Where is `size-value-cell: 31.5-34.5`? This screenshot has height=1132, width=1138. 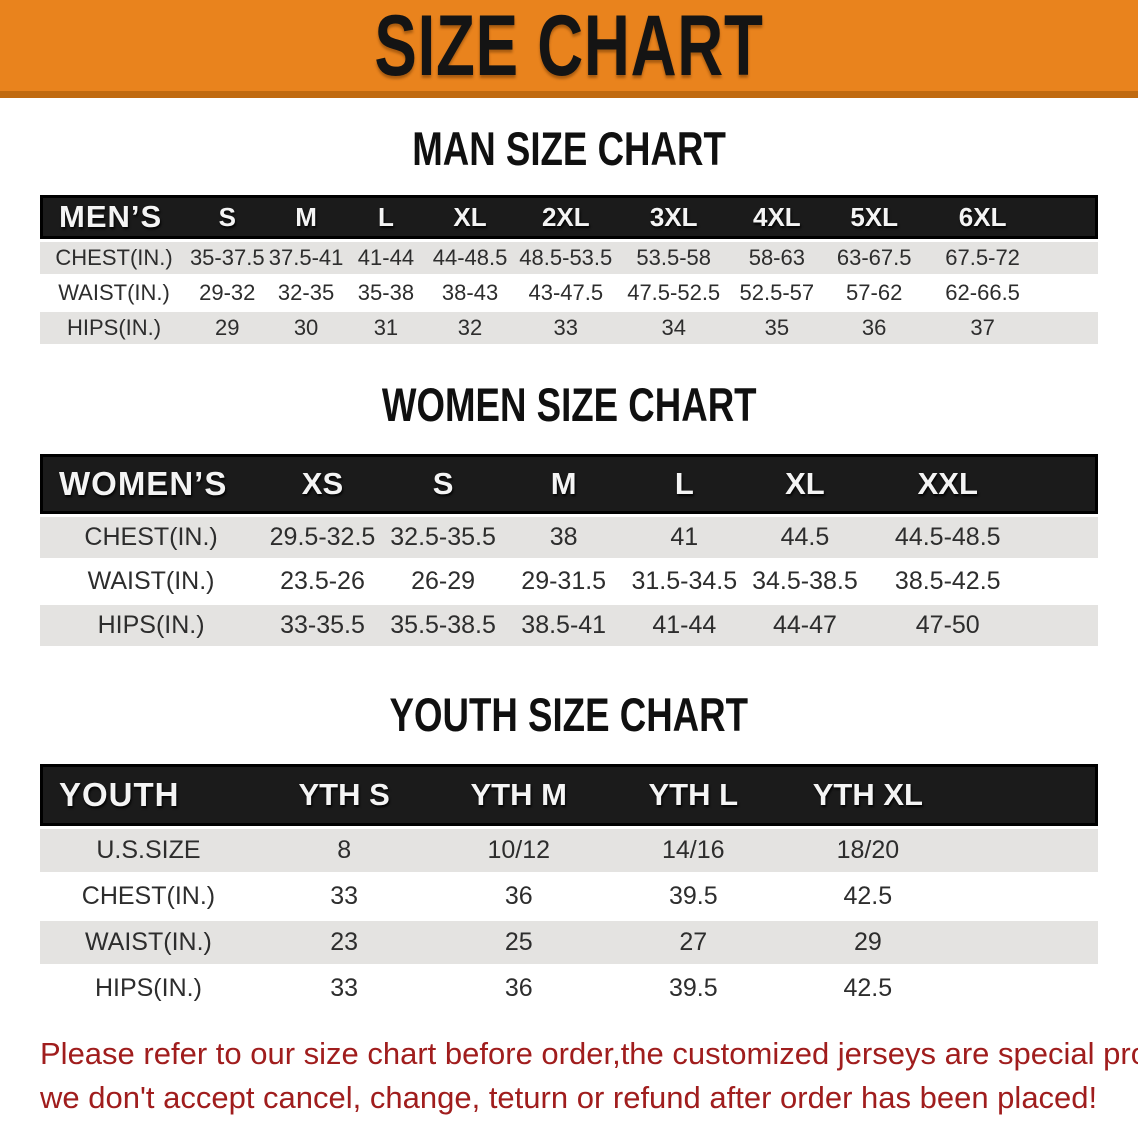
size-value-cell: 31.5-34.5 is located at coordinates (684, 580).